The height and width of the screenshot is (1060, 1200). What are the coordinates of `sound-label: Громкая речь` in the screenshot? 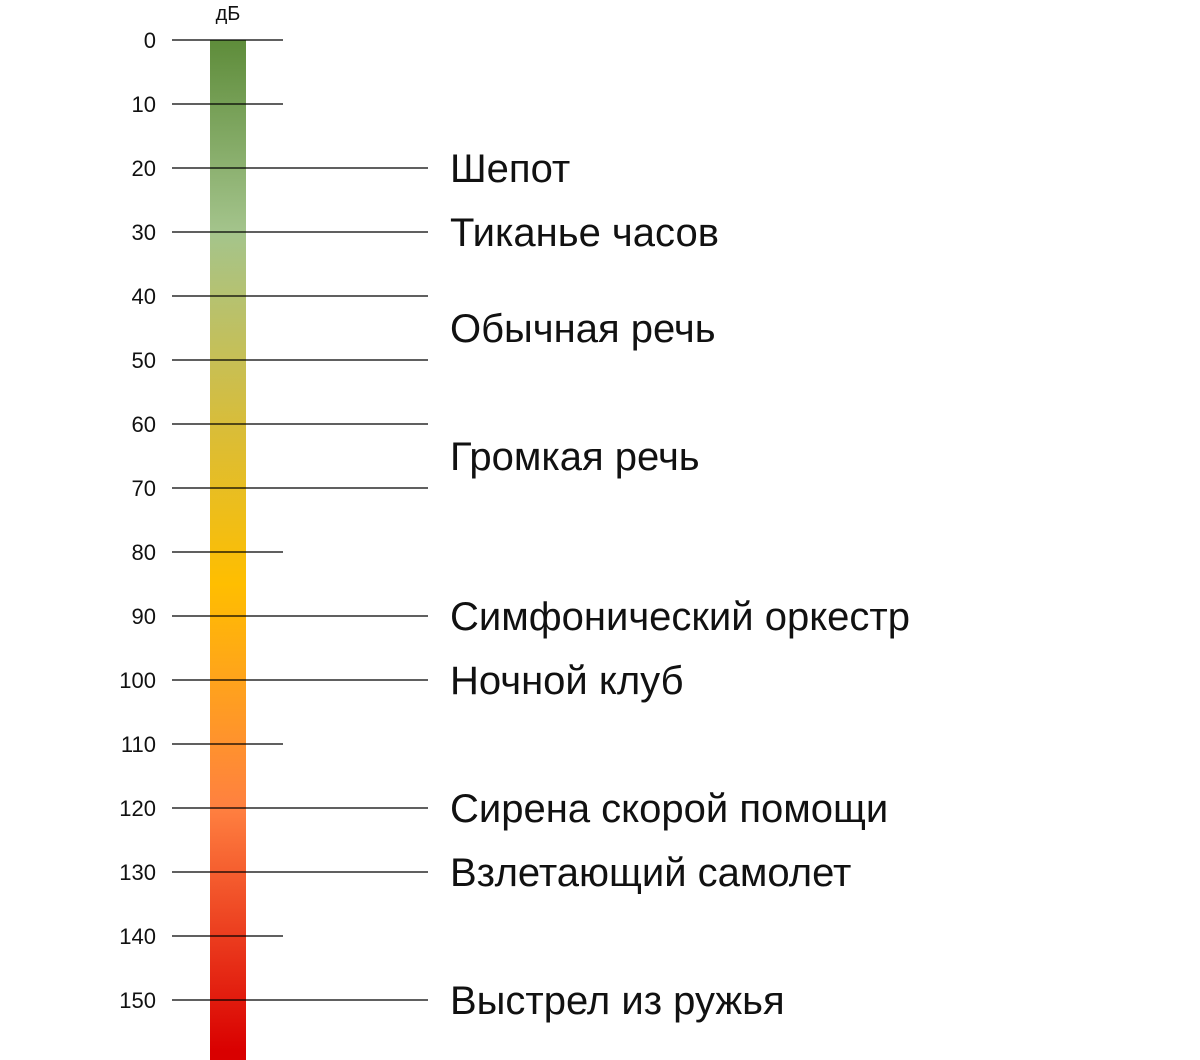 It's located at (575, 457).